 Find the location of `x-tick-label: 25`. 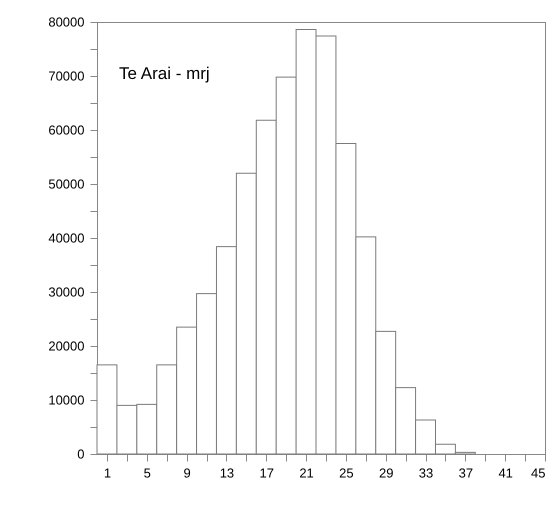

x-tick-label: 25 is located at coordinates (346, 473).